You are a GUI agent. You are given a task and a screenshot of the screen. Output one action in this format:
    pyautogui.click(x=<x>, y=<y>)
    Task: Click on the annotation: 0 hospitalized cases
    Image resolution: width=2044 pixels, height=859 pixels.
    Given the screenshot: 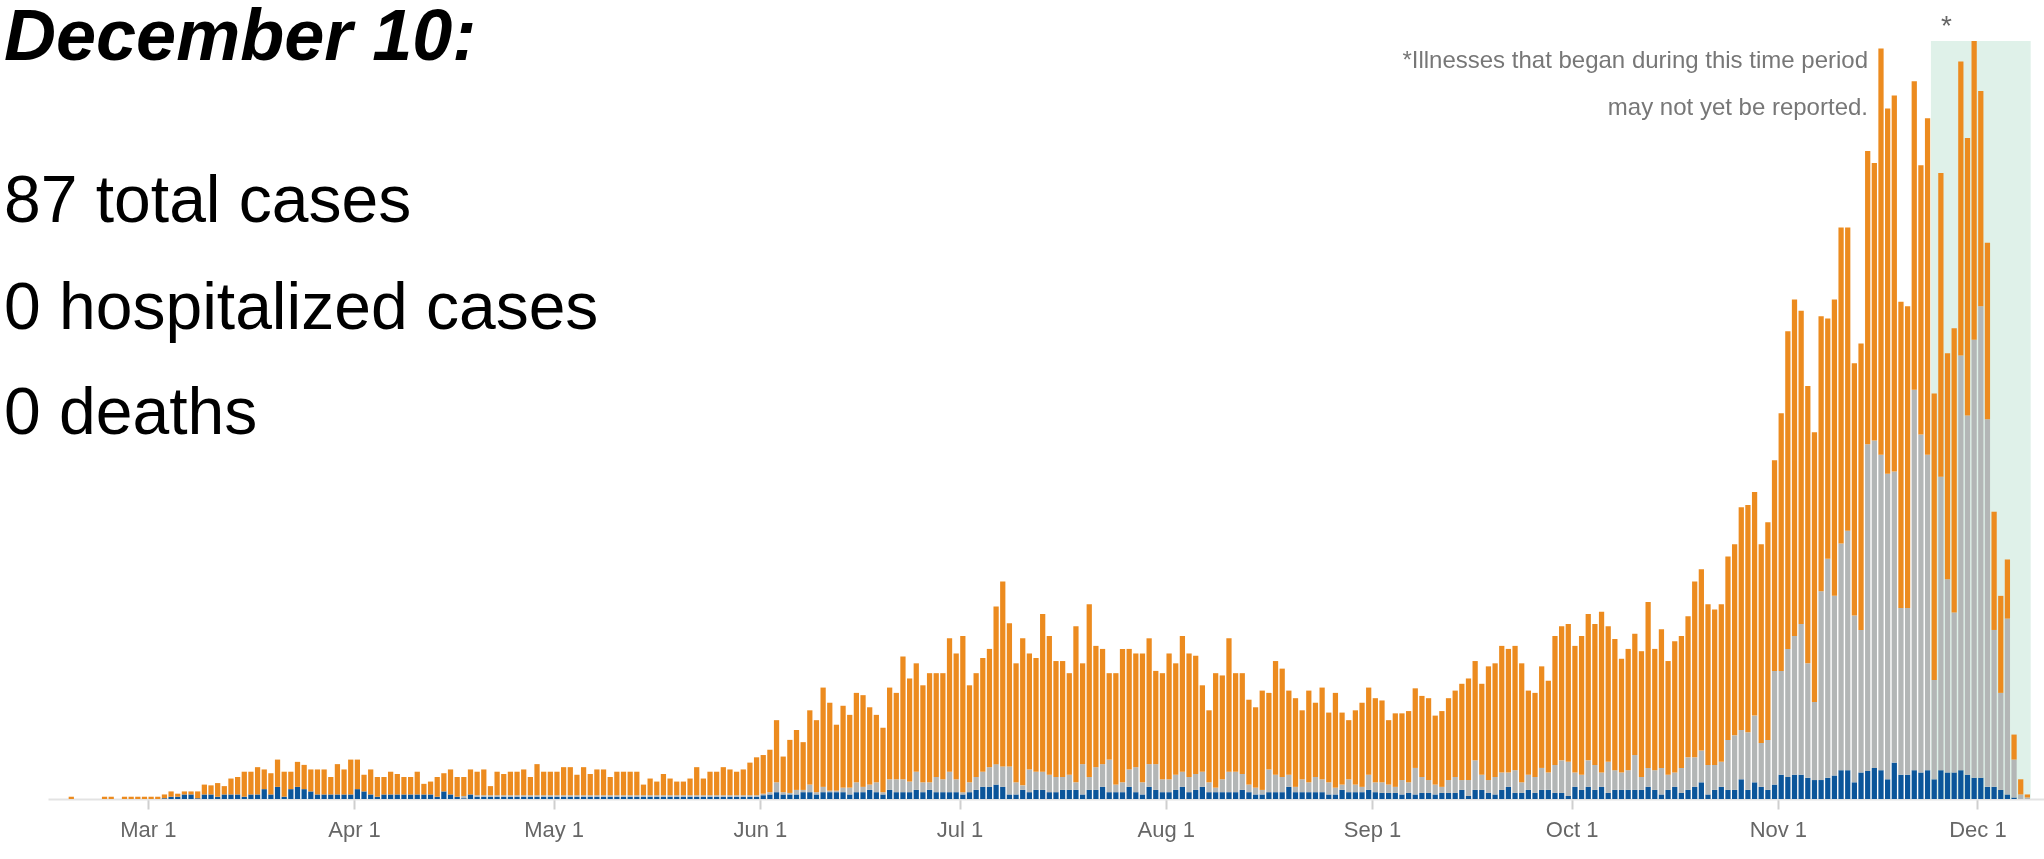 What is the action you would take?
    pyautogui.click(x=301, y=306)
    